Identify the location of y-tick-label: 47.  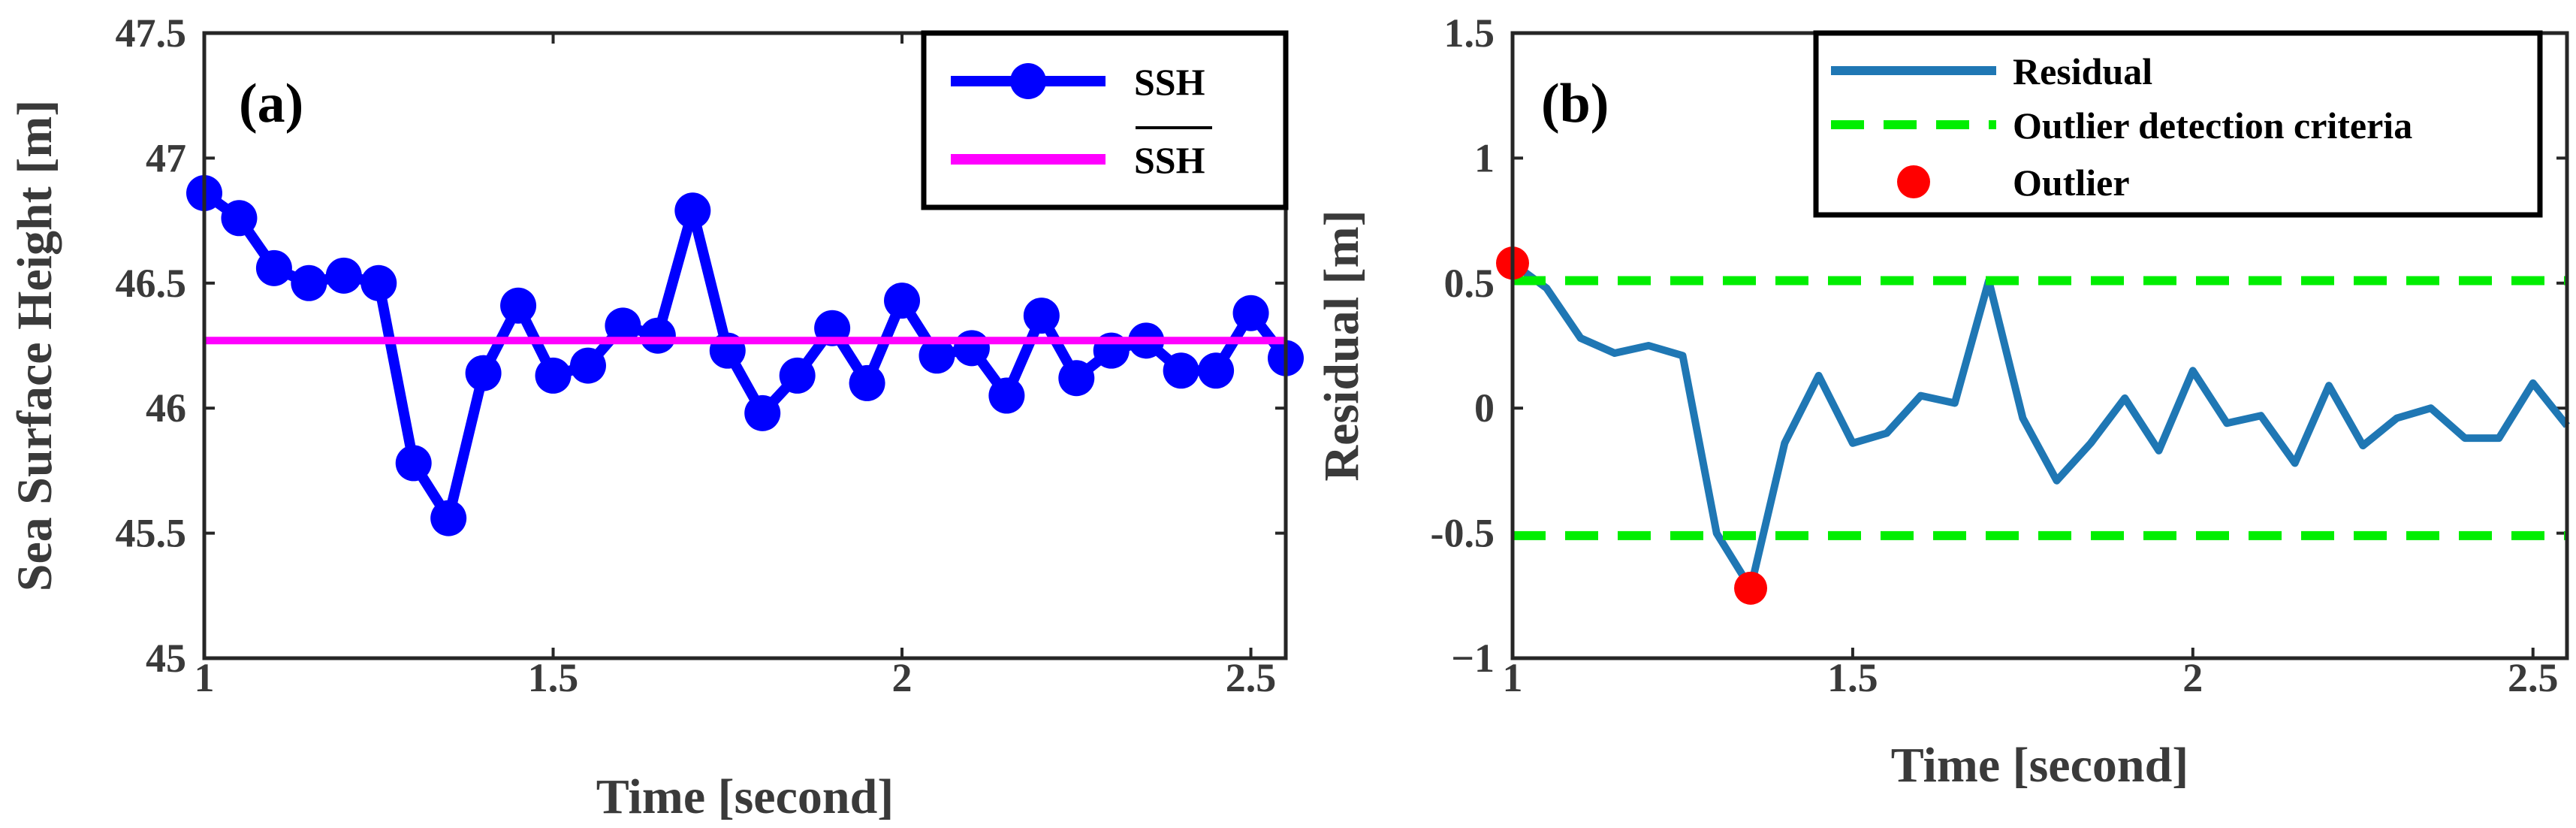
(166, 157).